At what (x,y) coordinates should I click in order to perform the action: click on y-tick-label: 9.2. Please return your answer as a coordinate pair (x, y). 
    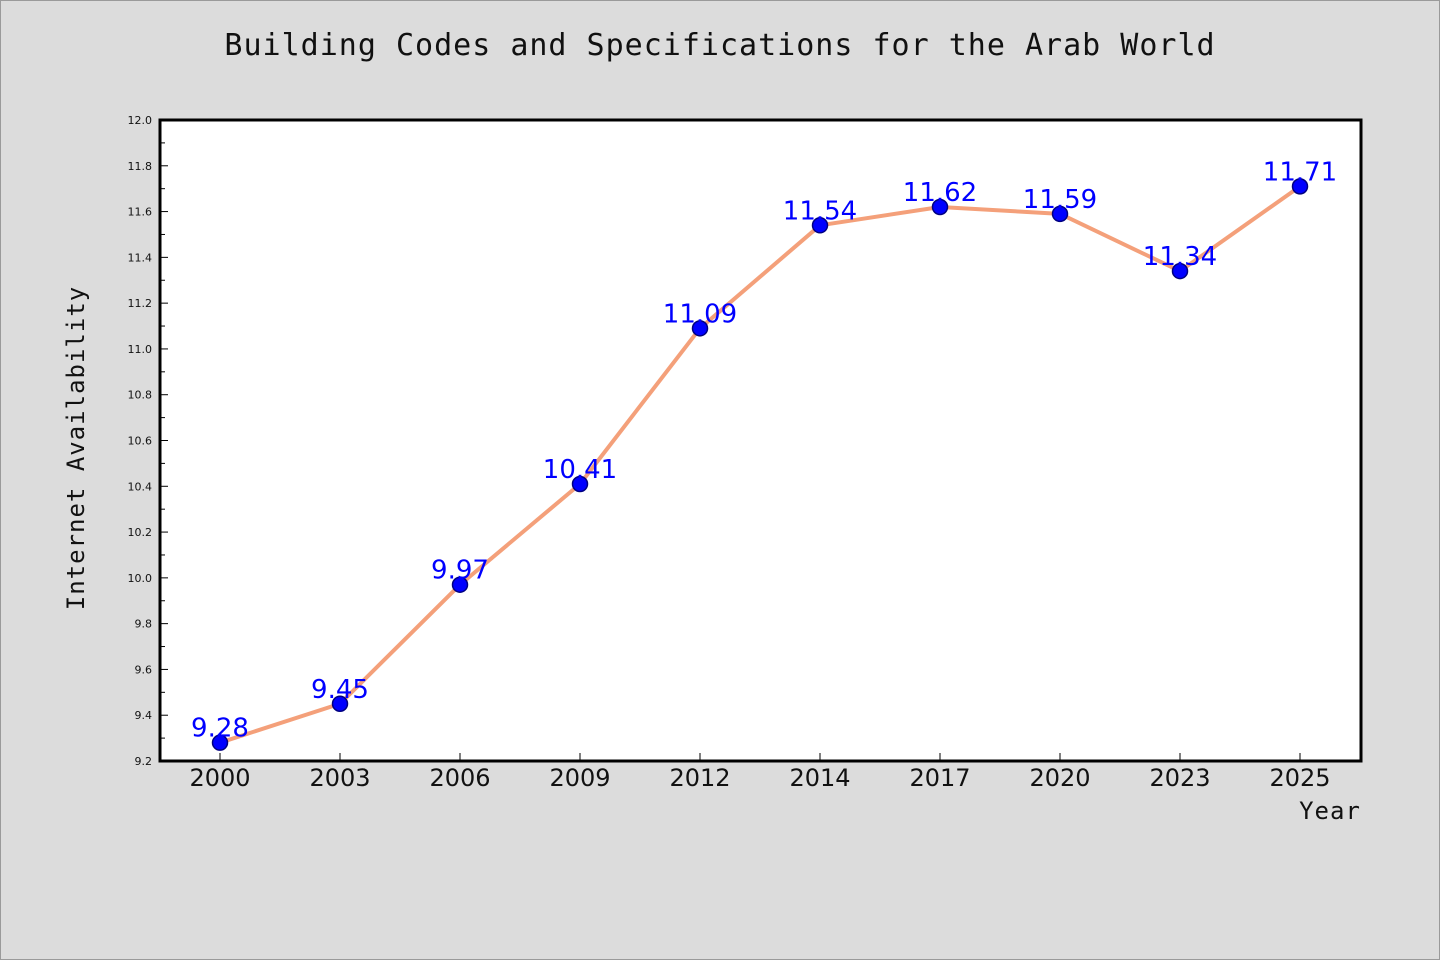
    Looking at the image, I should click on (144, 761).